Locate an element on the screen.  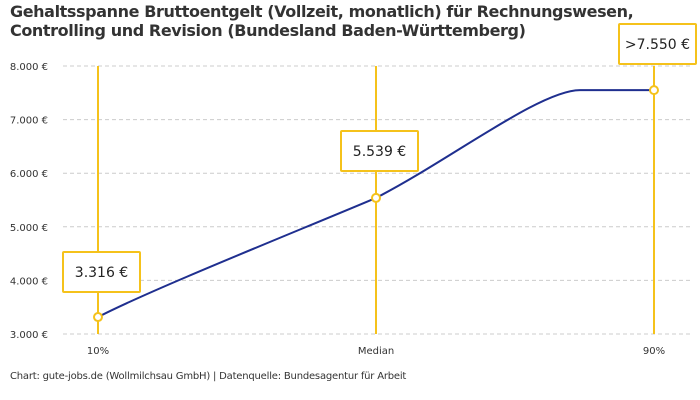
x-tick-label: 90% is located at coordinates (654, 351).